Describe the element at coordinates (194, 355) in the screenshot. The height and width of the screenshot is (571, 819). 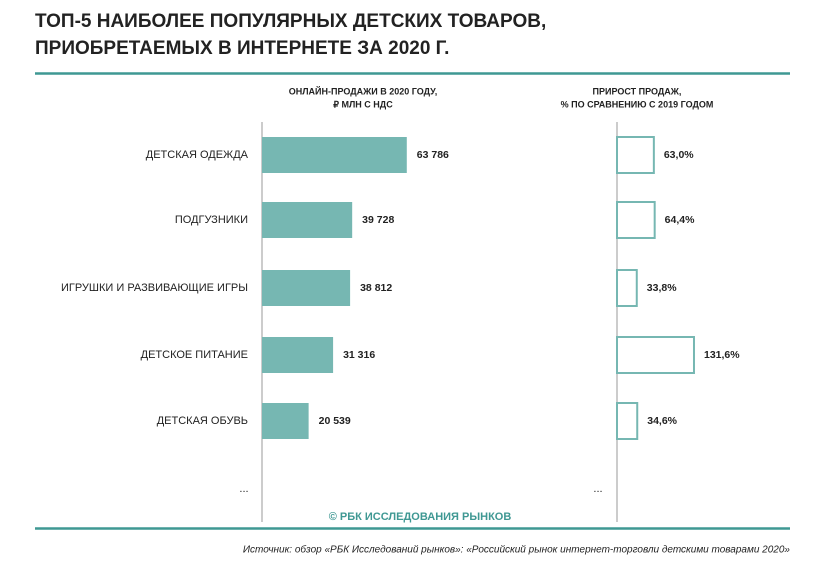
I see `category-label: ДЕТСКОЕ ПИТАНИЕ` at that location.